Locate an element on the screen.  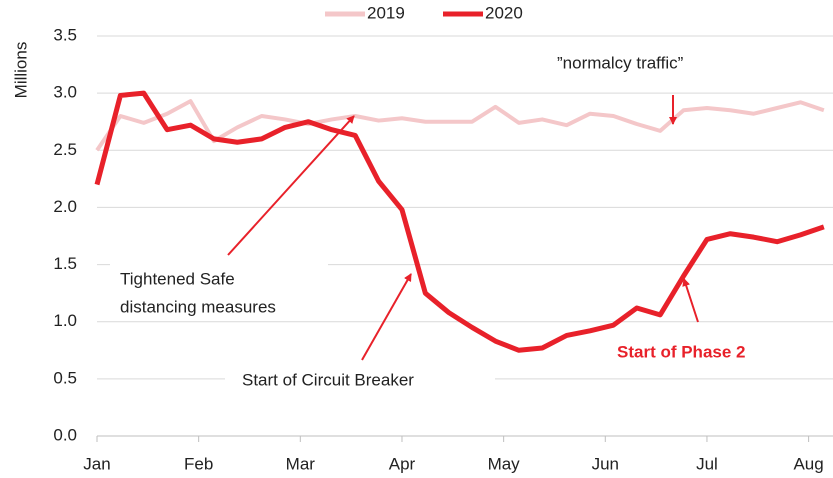
x-tick-label: Jan is located at coordinates (96, 463).